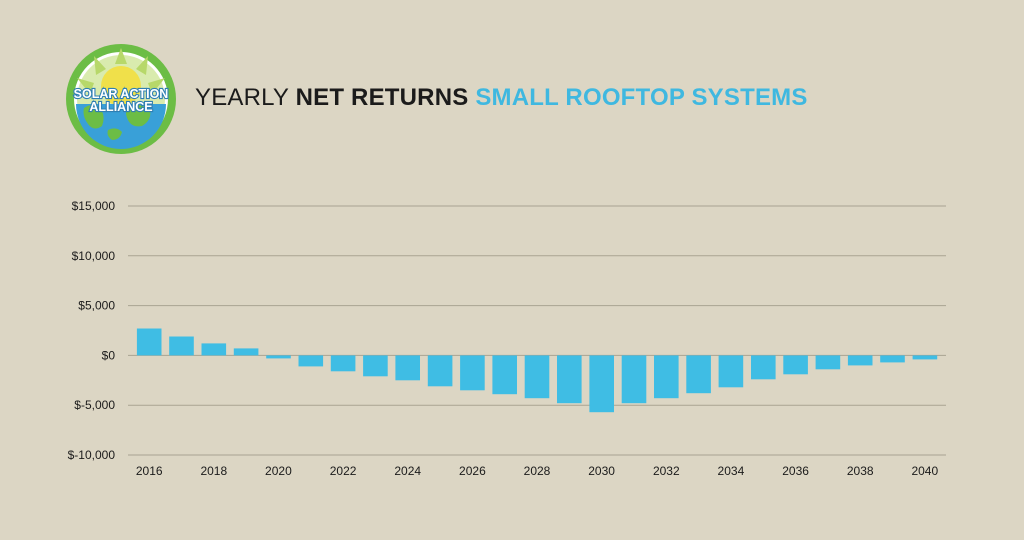 Image resolution: width=1024 pixels, height=540 pixels. I want to click on x-tick-label: 2028, so click(537, 471).